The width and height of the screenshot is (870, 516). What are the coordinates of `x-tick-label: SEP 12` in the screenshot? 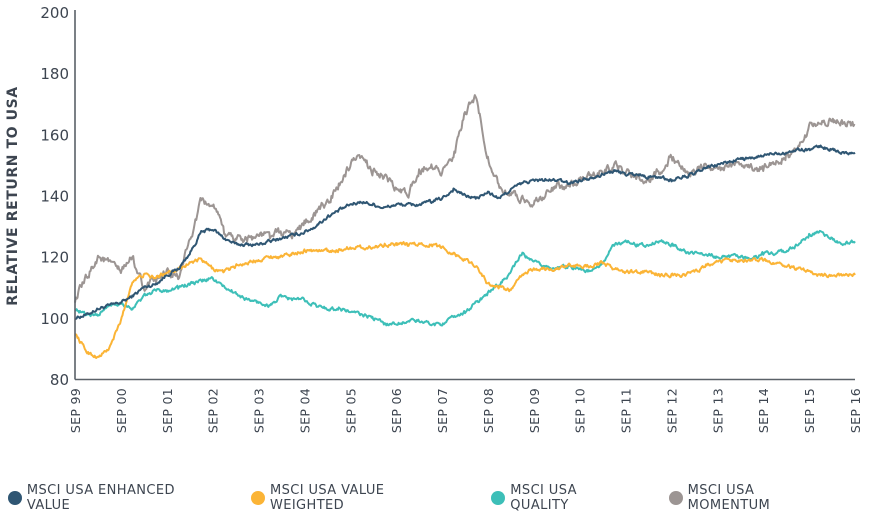 It's located at (671, 410).